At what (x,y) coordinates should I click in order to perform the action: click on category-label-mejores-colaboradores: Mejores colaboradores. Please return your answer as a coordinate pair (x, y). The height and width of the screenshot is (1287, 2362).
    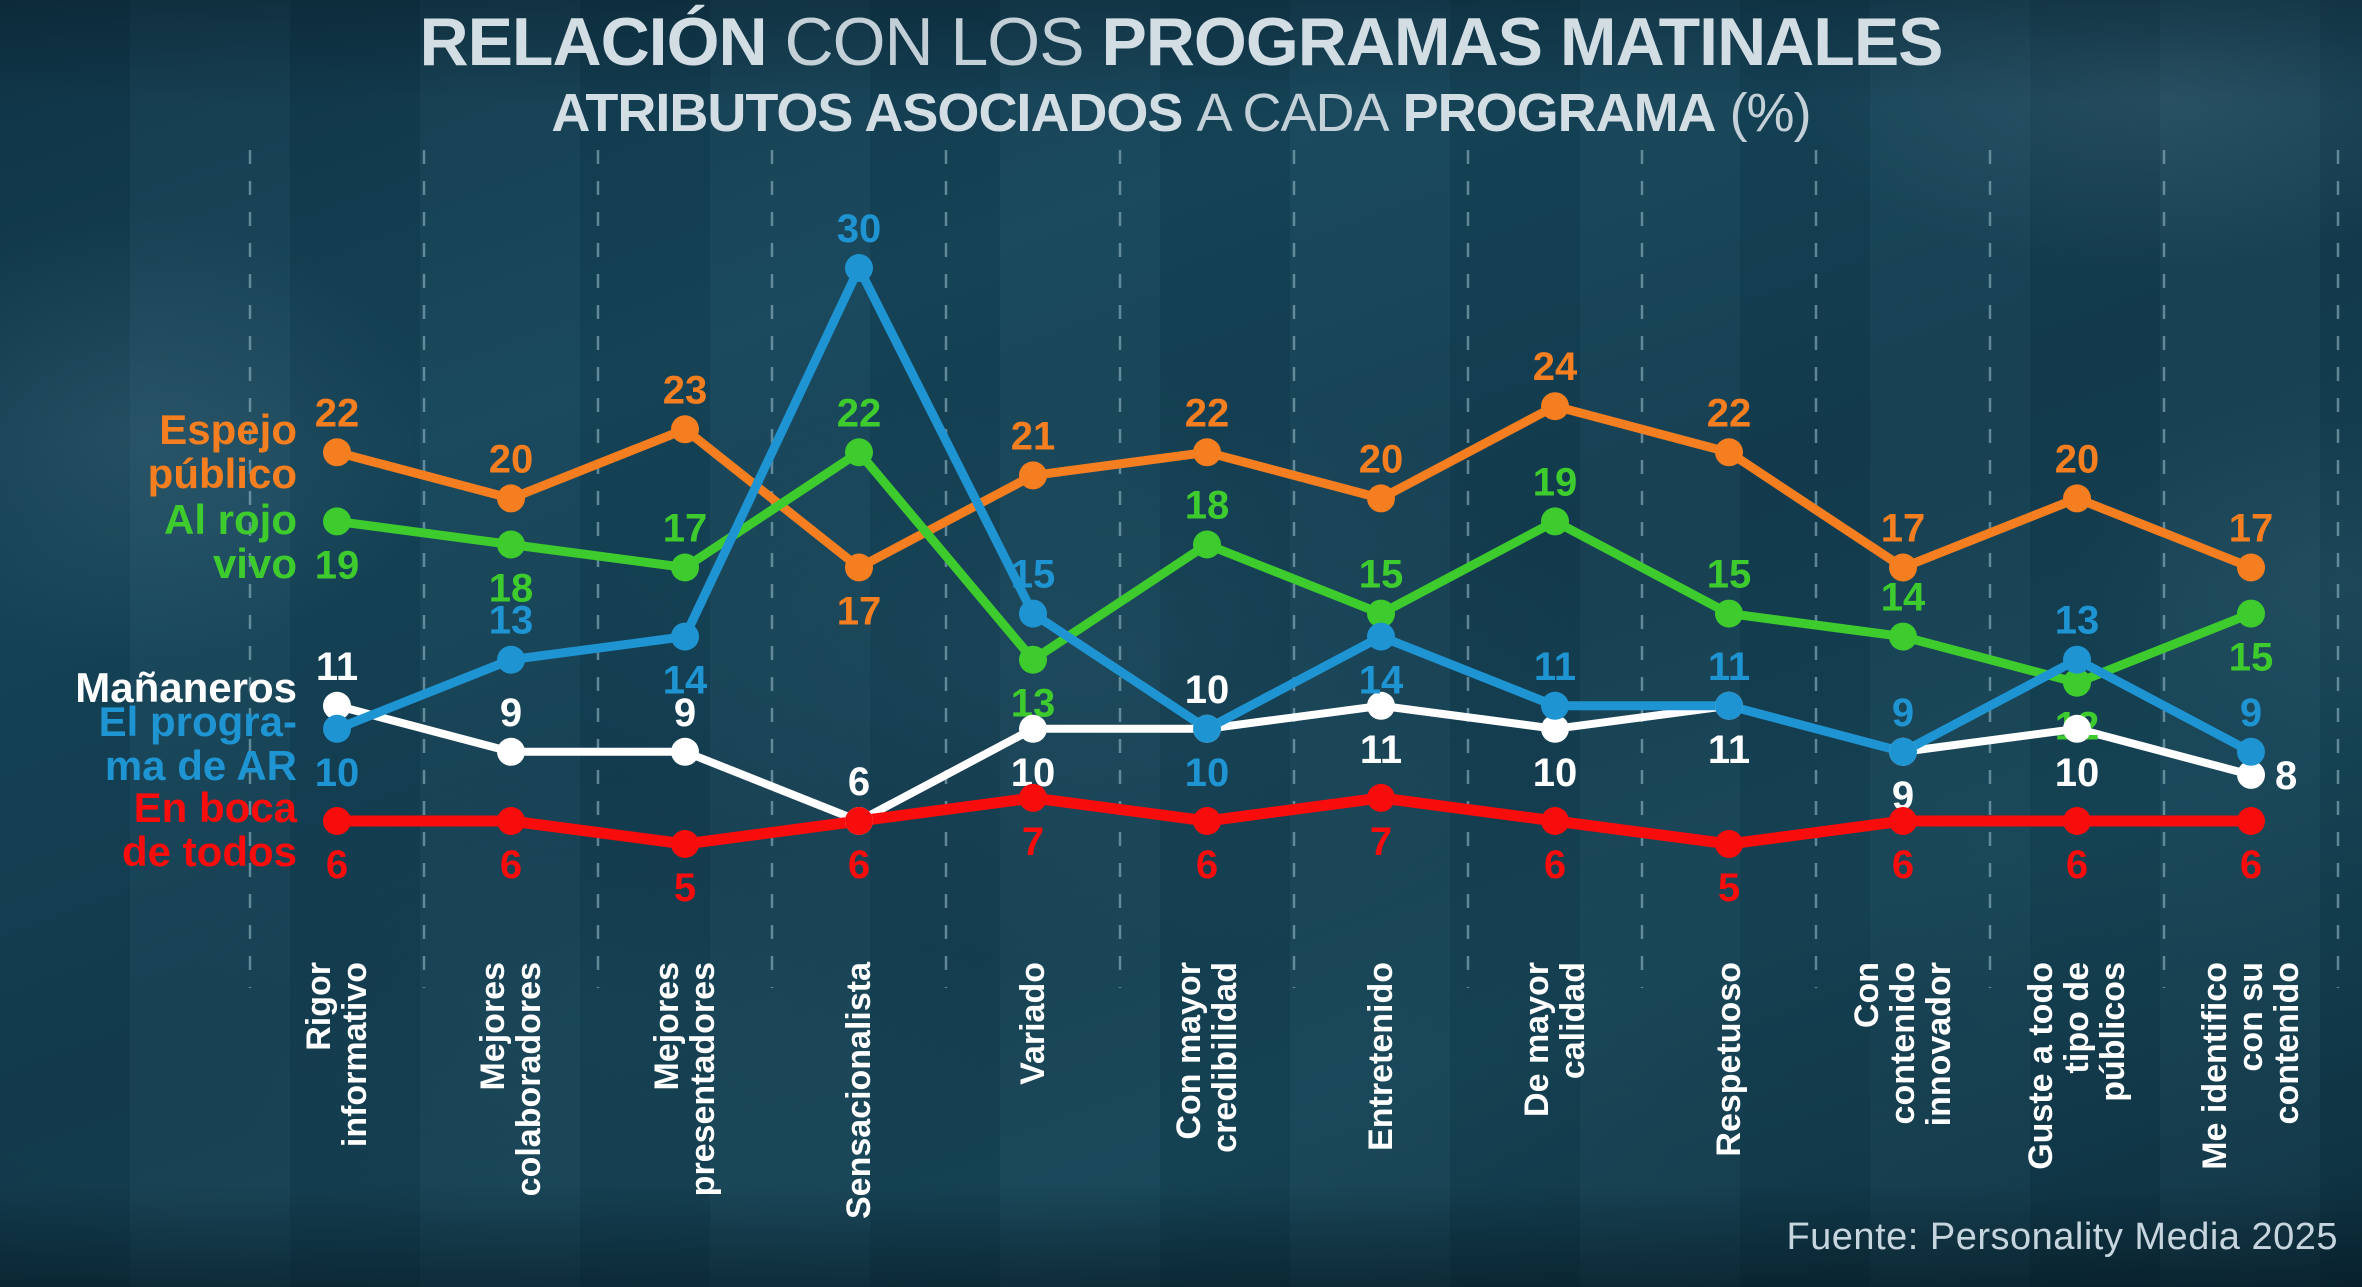
    Looking at the image, I should click on (511, 1122).